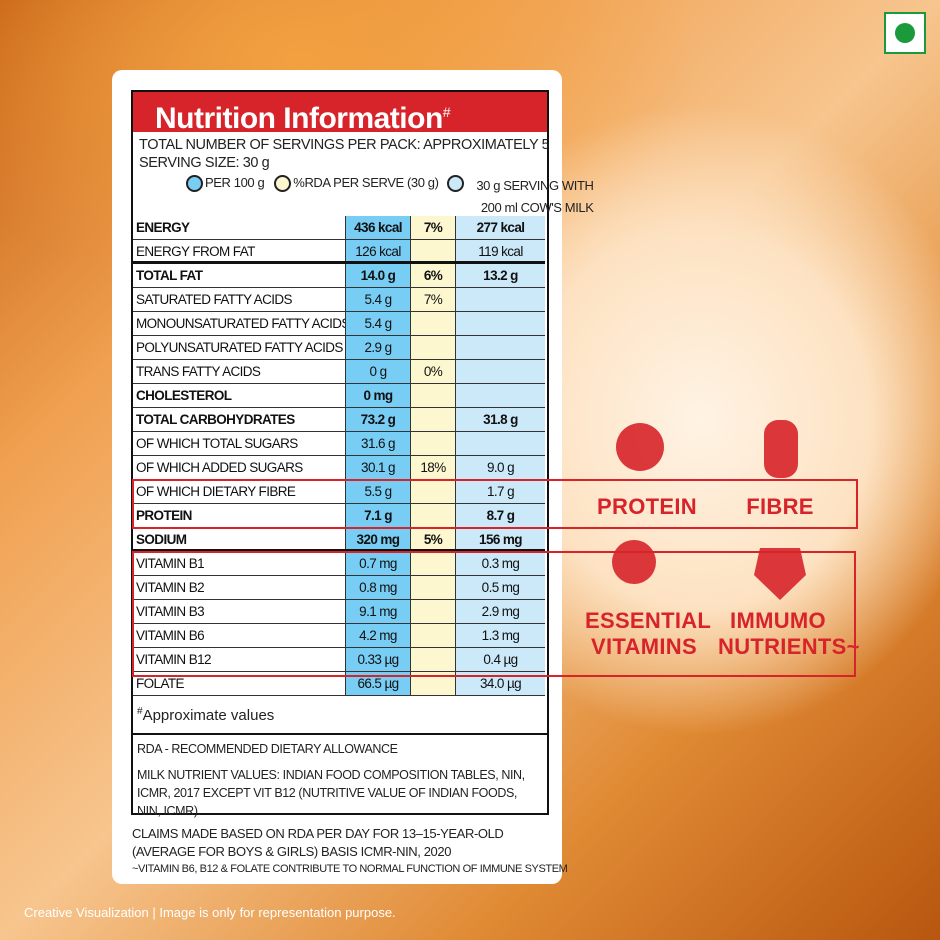  Describe the element at coordinates (377, 491) in the screenshot. I see `table-cell: 5.5 g` at that location.